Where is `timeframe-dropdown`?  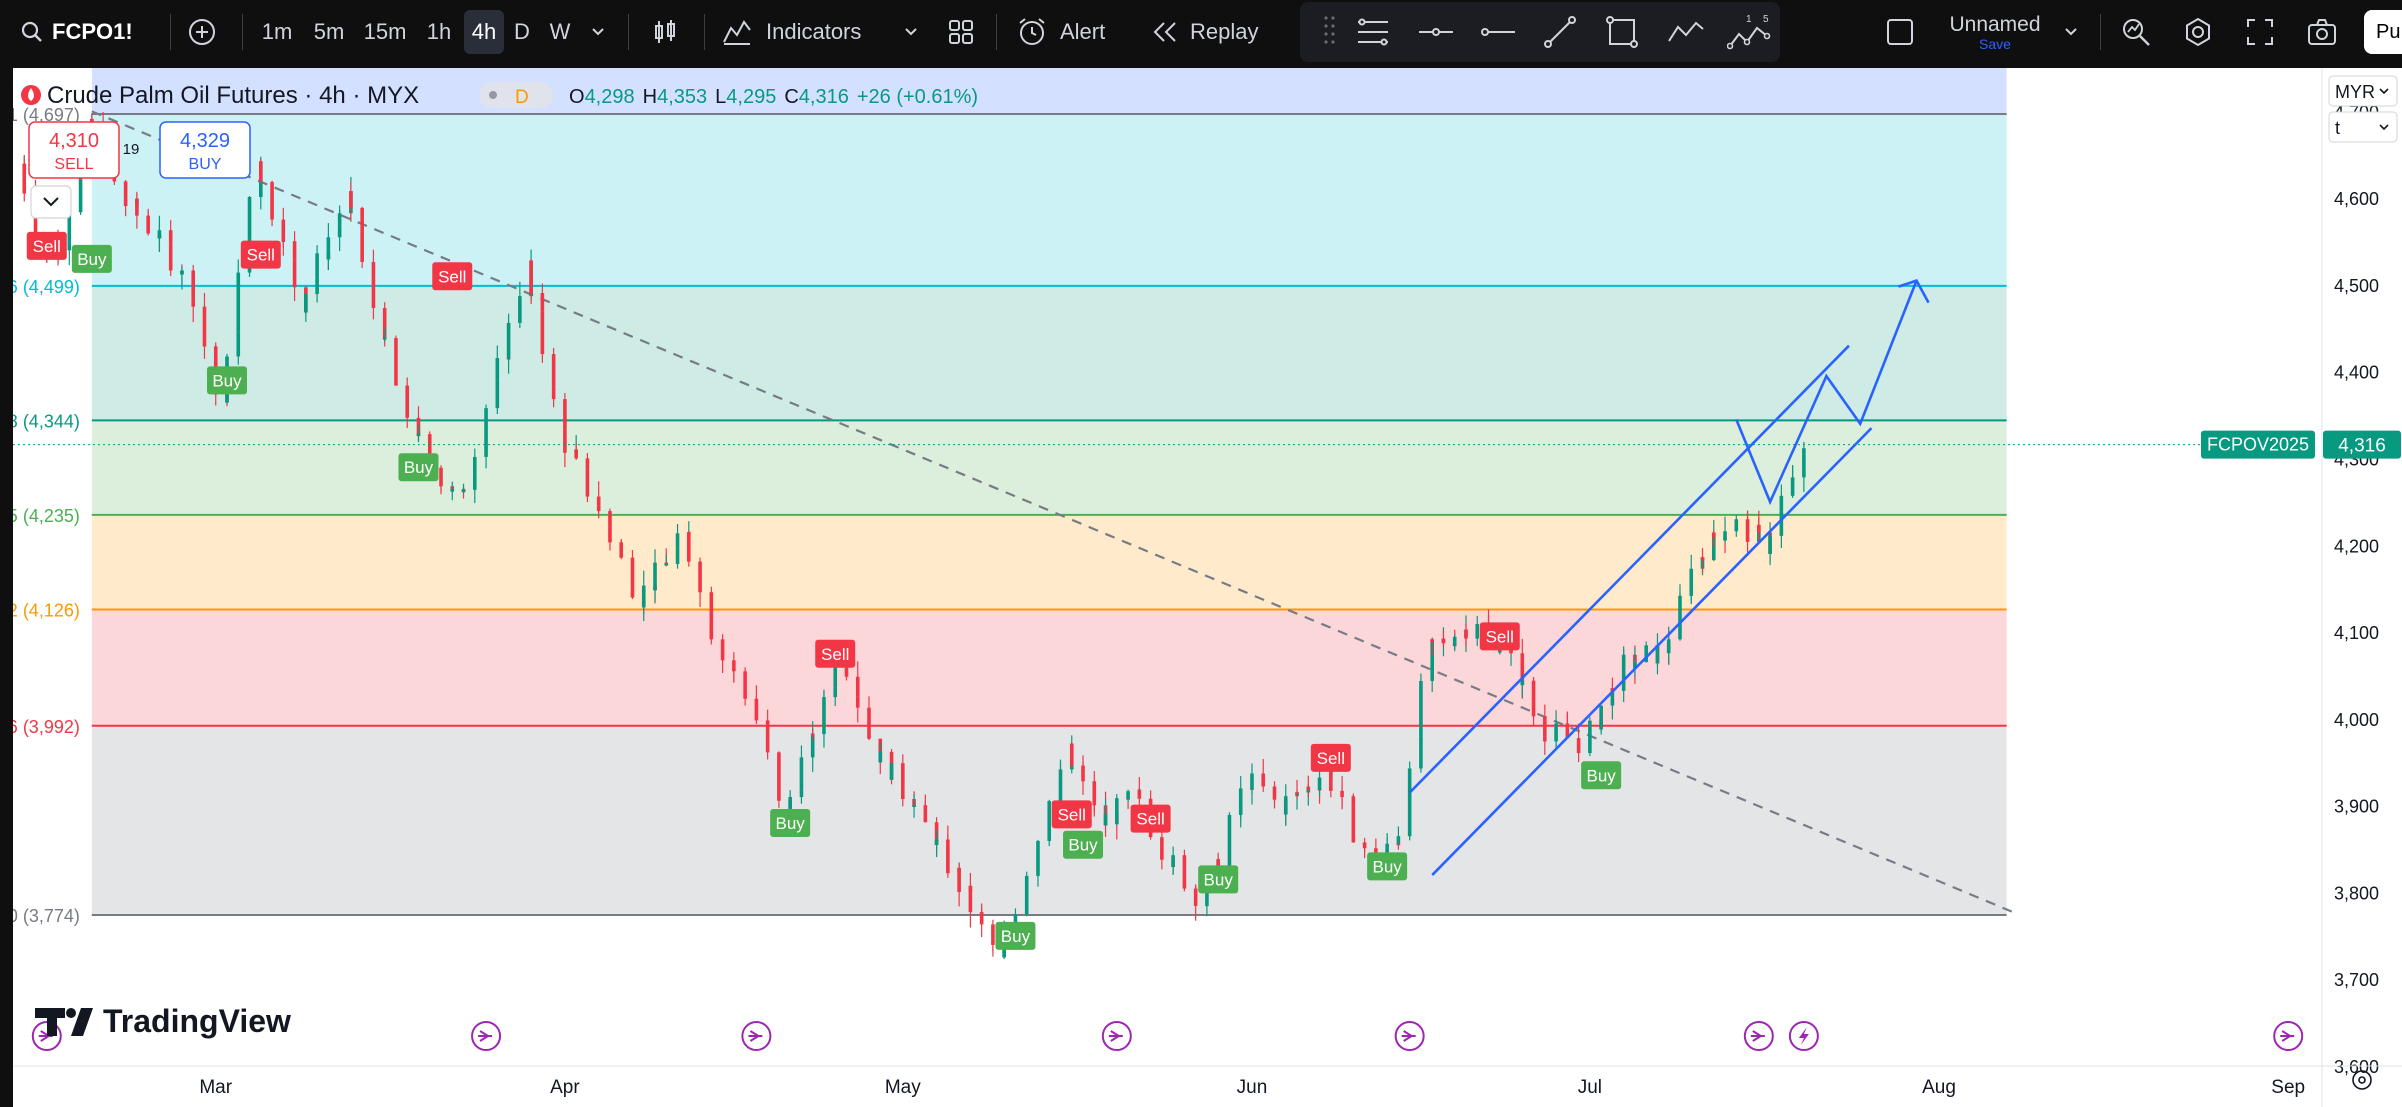 timeframe-dropdown is located at coordinates (598, 32).